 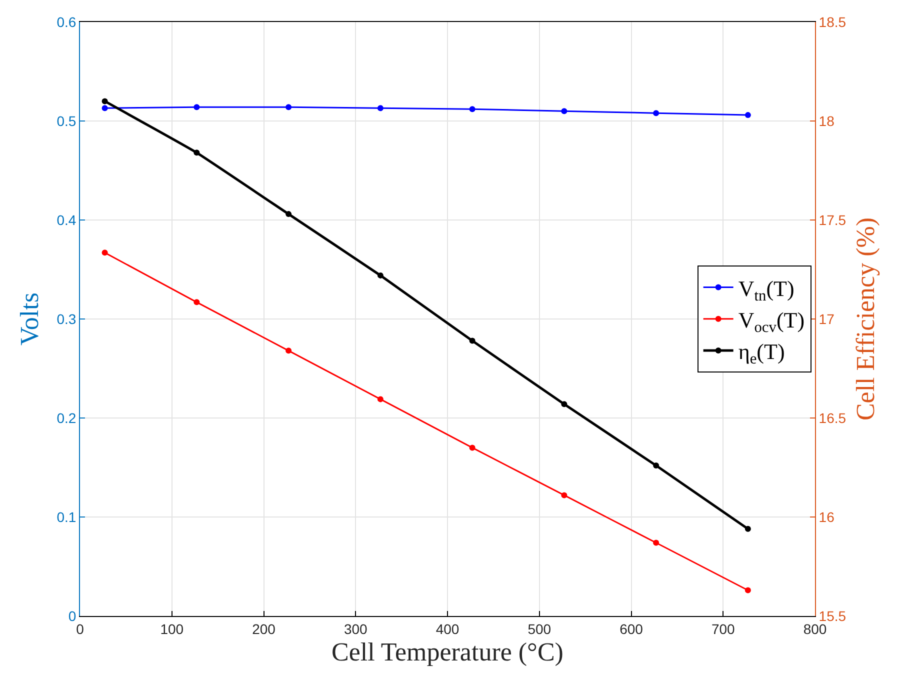 I want to click on y2-tick-label: 16, so click(x=826, y=516).